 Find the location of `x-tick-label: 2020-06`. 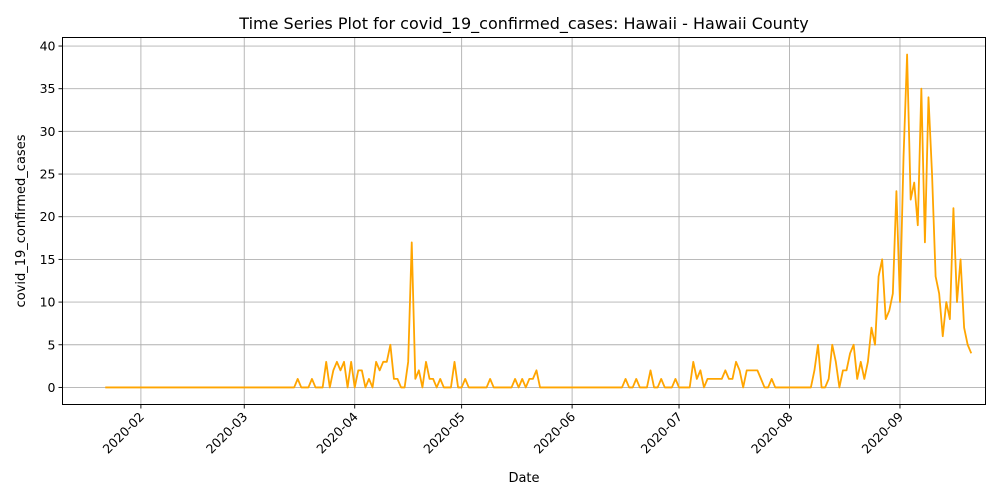

x-tick-label: 2020-06 is located at coordinates (555, 433).